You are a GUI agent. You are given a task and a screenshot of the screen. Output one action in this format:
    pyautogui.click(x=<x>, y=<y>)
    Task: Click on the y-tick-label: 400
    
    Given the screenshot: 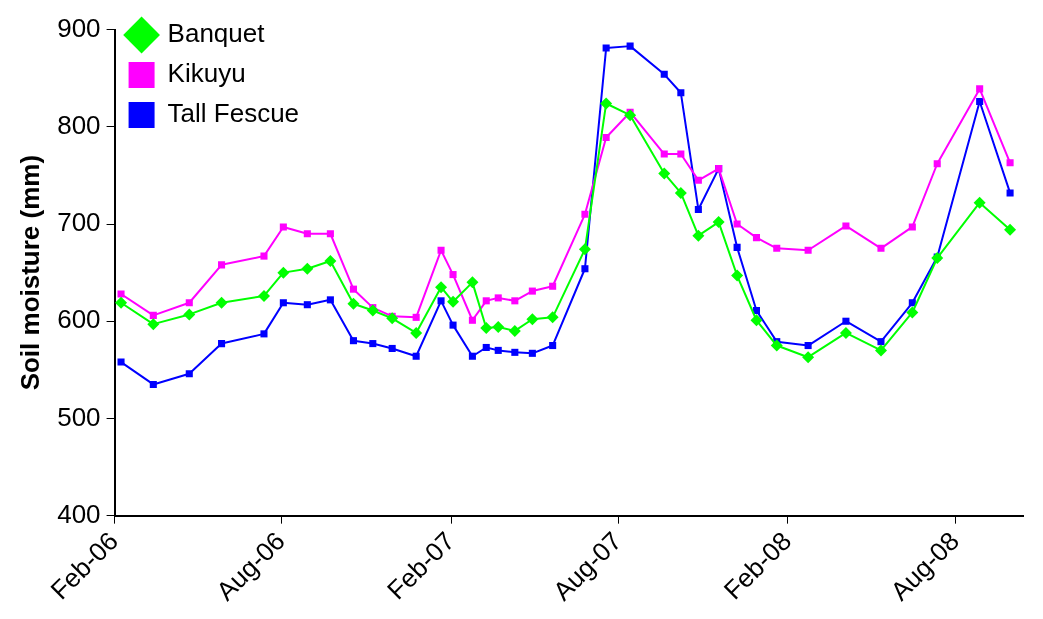 What is the action you would take?
    pyautogui.click(x=79, y=513)
    